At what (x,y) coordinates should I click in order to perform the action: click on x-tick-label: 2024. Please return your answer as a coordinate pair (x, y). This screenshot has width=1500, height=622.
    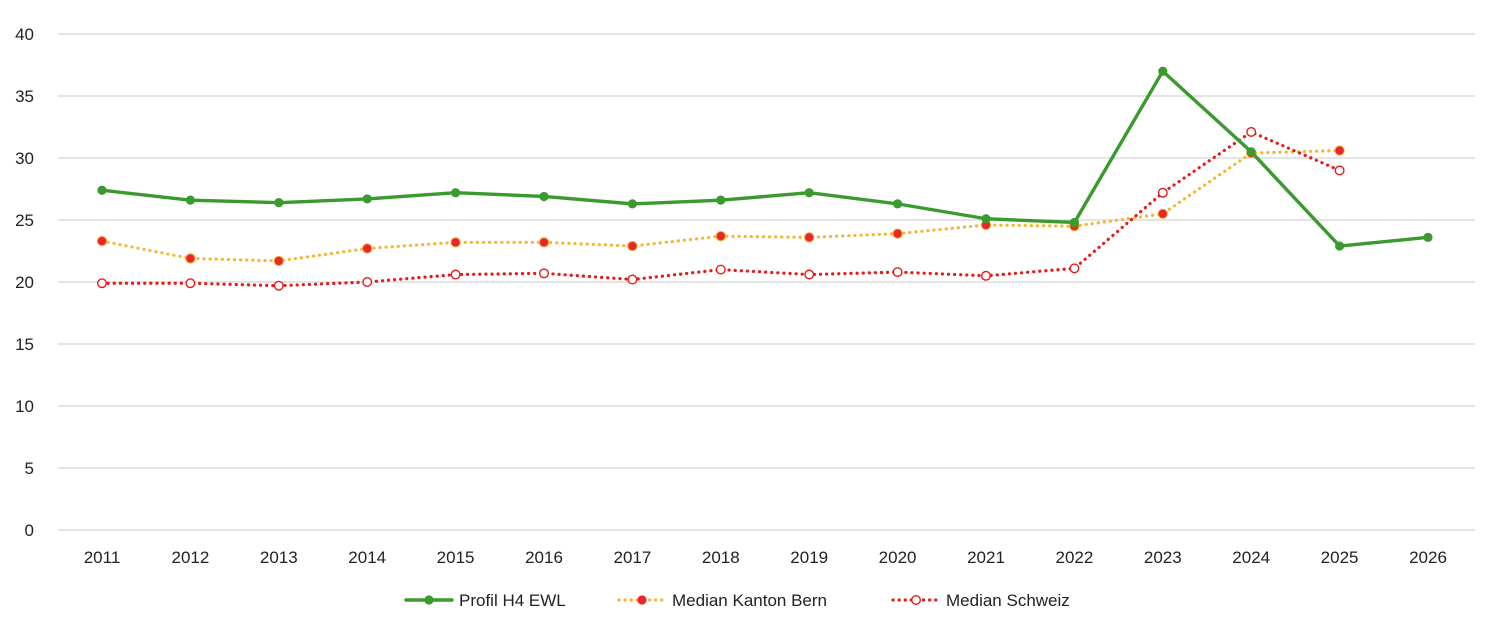
    Looking at the image, I should click on (1251, 557).